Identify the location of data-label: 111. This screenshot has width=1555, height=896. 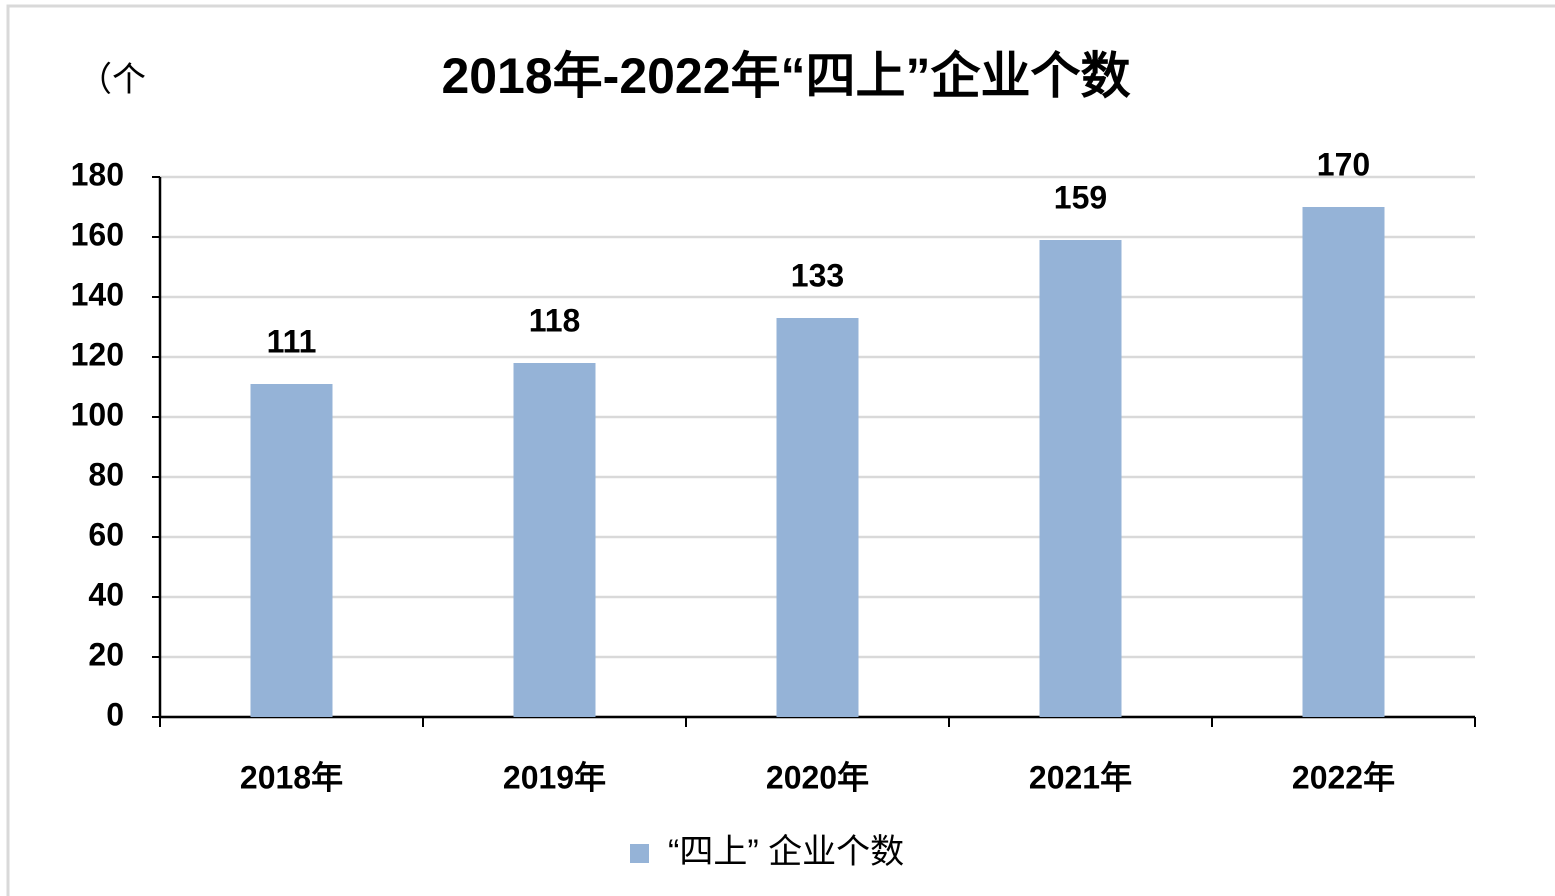
(292, 341).